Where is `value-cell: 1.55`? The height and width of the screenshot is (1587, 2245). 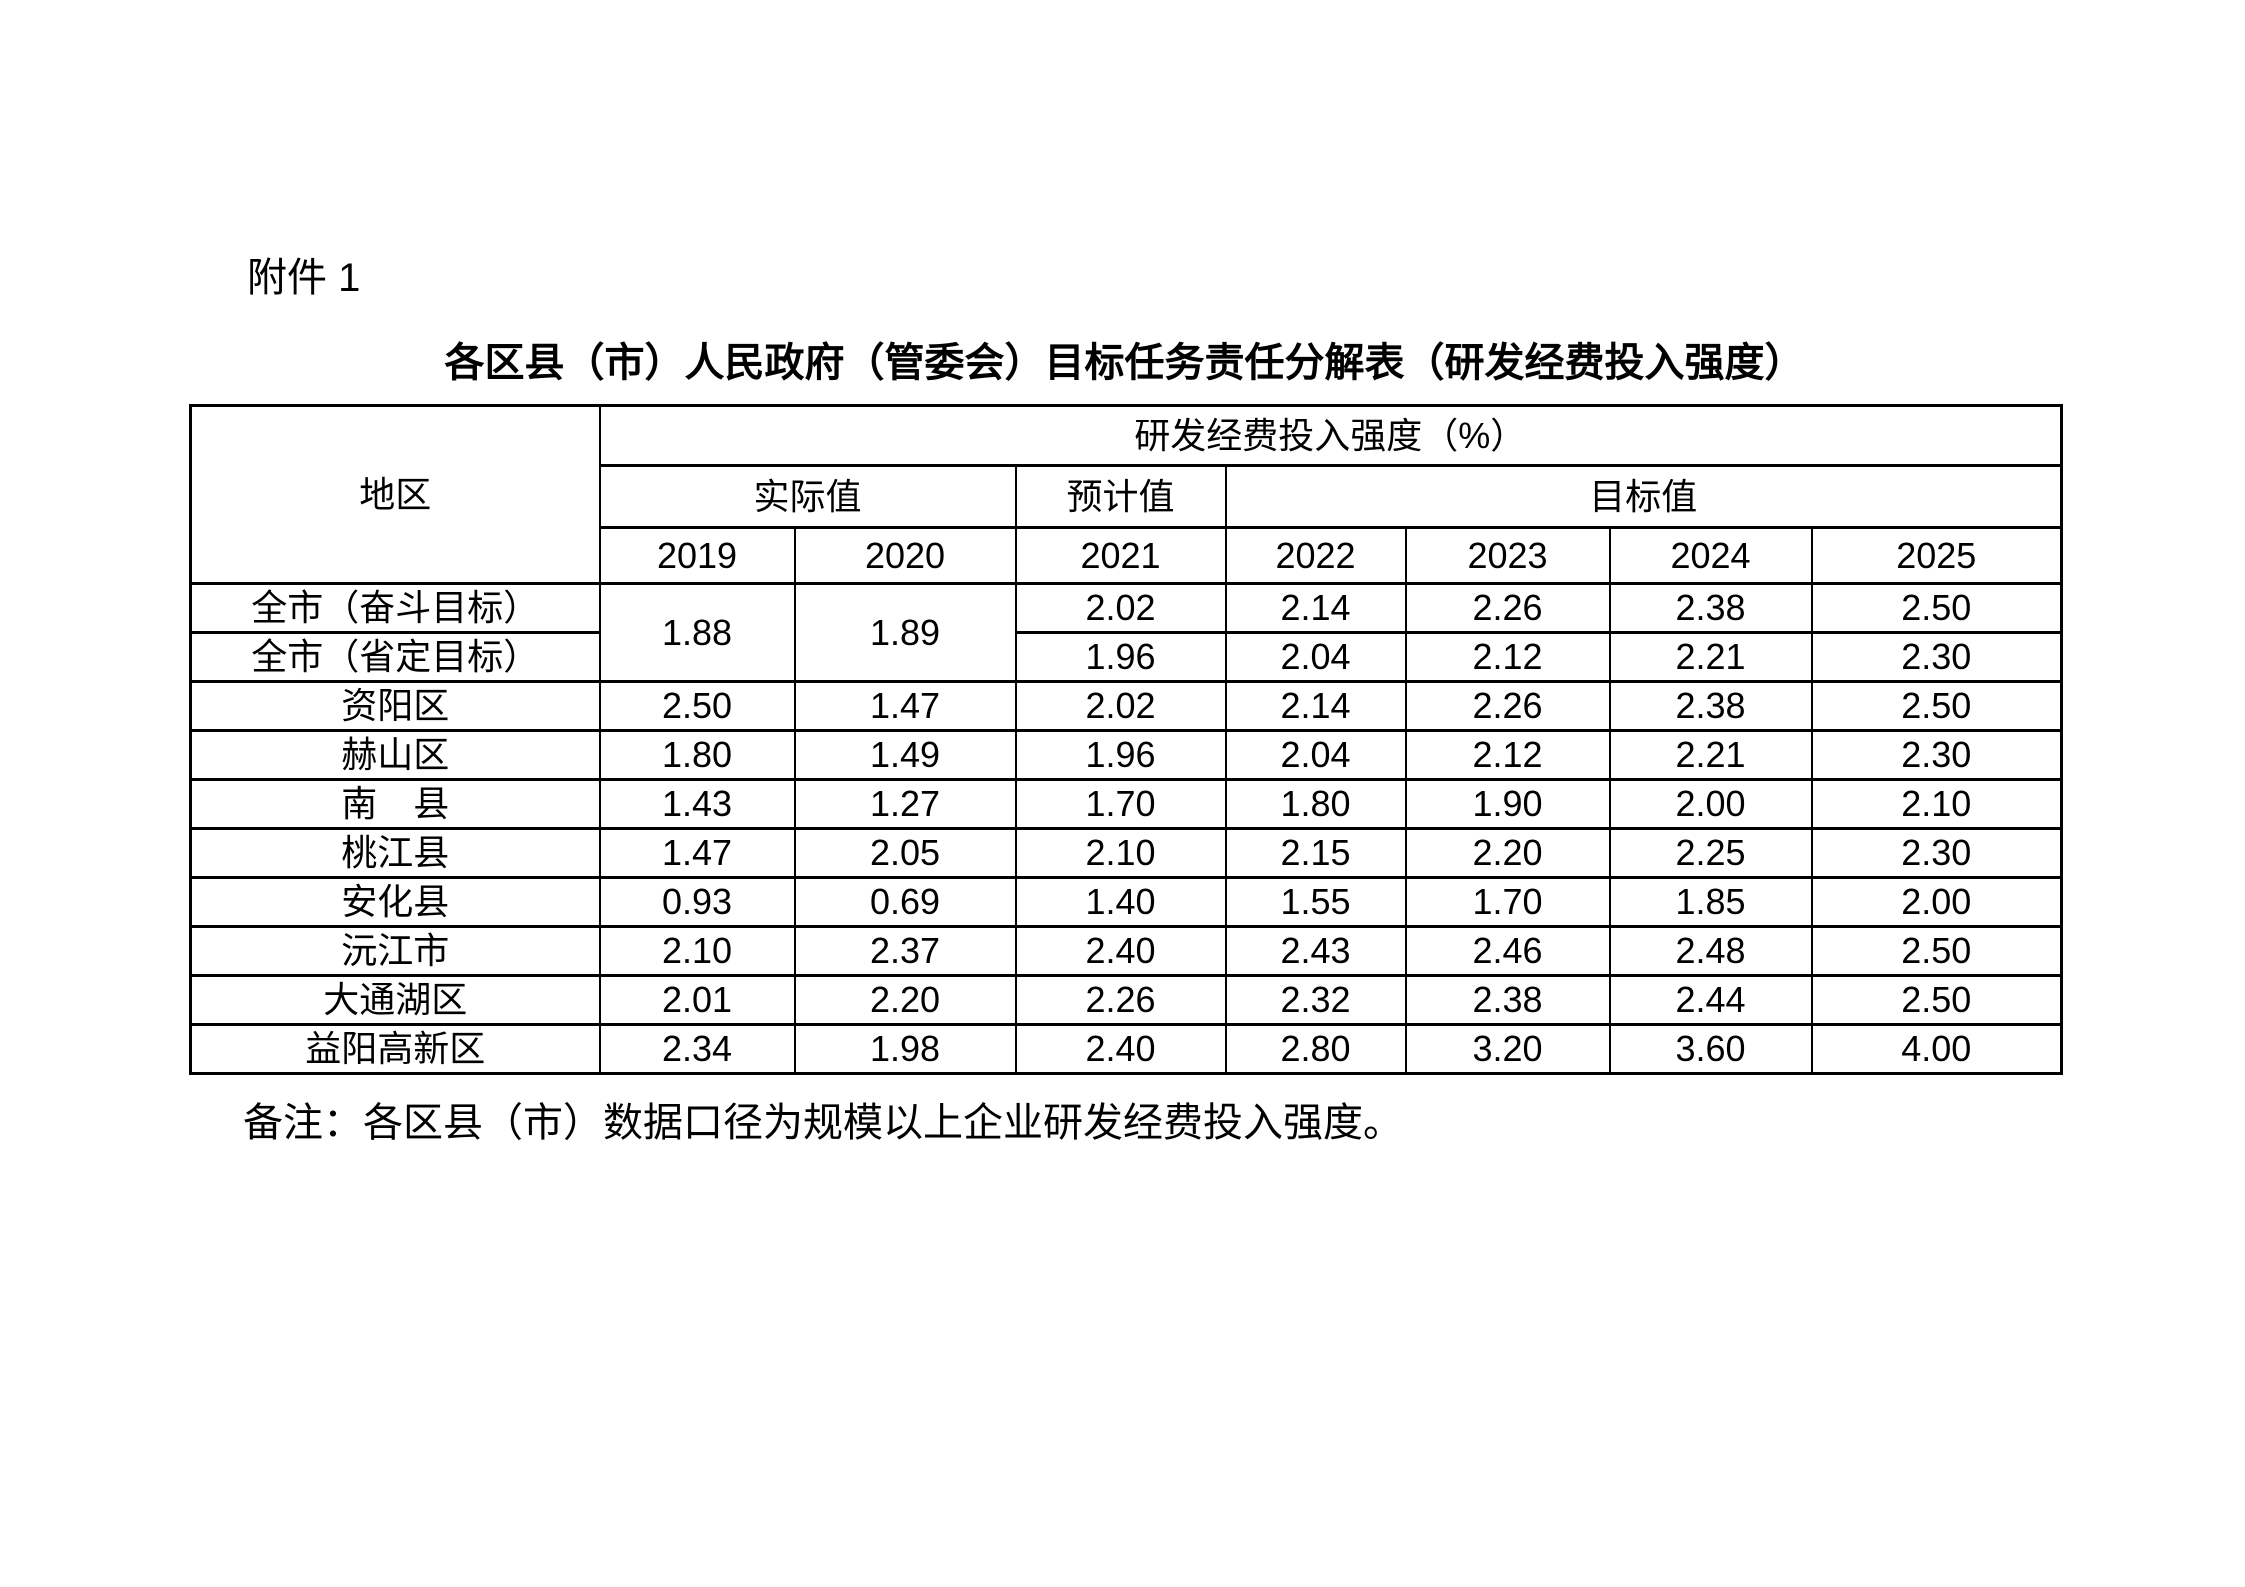
value-cell: 1.55 is located at coordinates (1315, 902).